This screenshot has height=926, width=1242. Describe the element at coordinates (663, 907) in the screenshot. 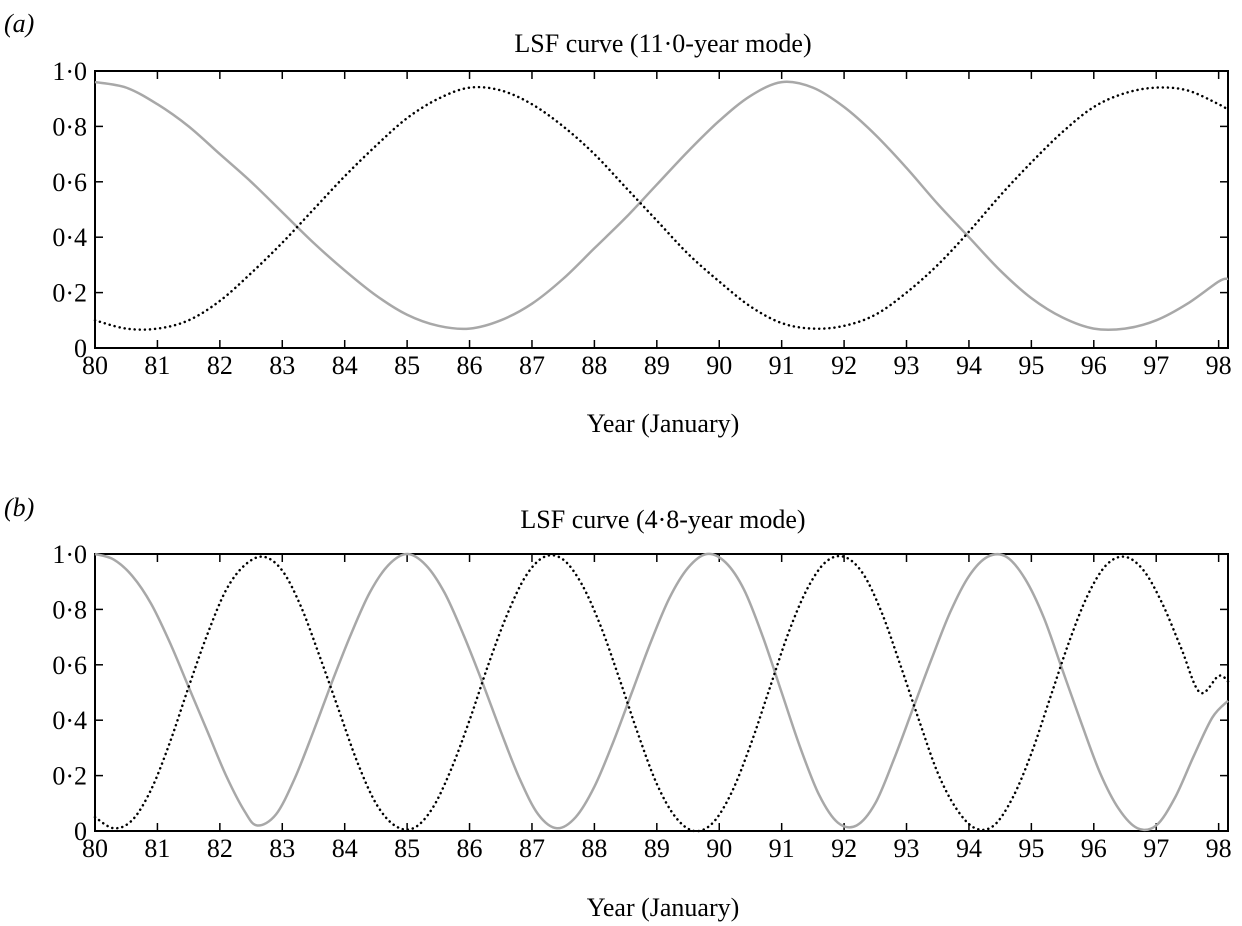

I see `panel-b-x-axis-label: Year (January)` at that location.